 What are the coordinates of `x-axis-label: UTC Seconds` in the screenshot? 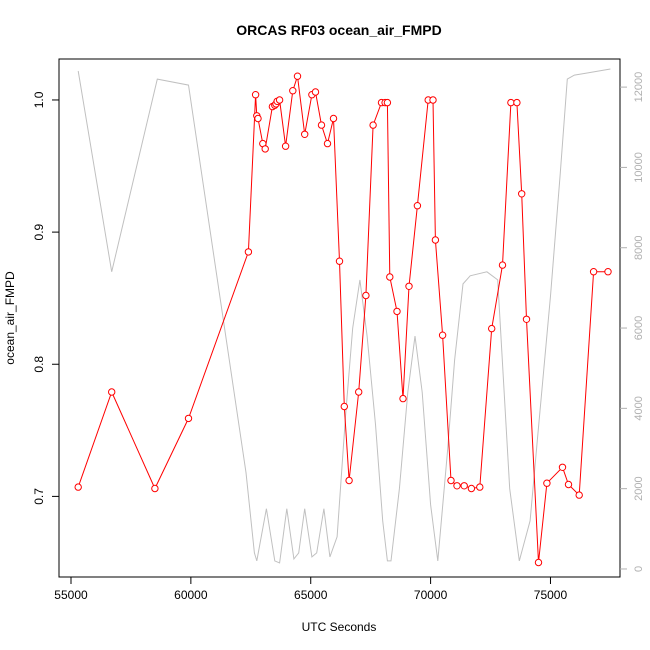 It's located at (339, 627).